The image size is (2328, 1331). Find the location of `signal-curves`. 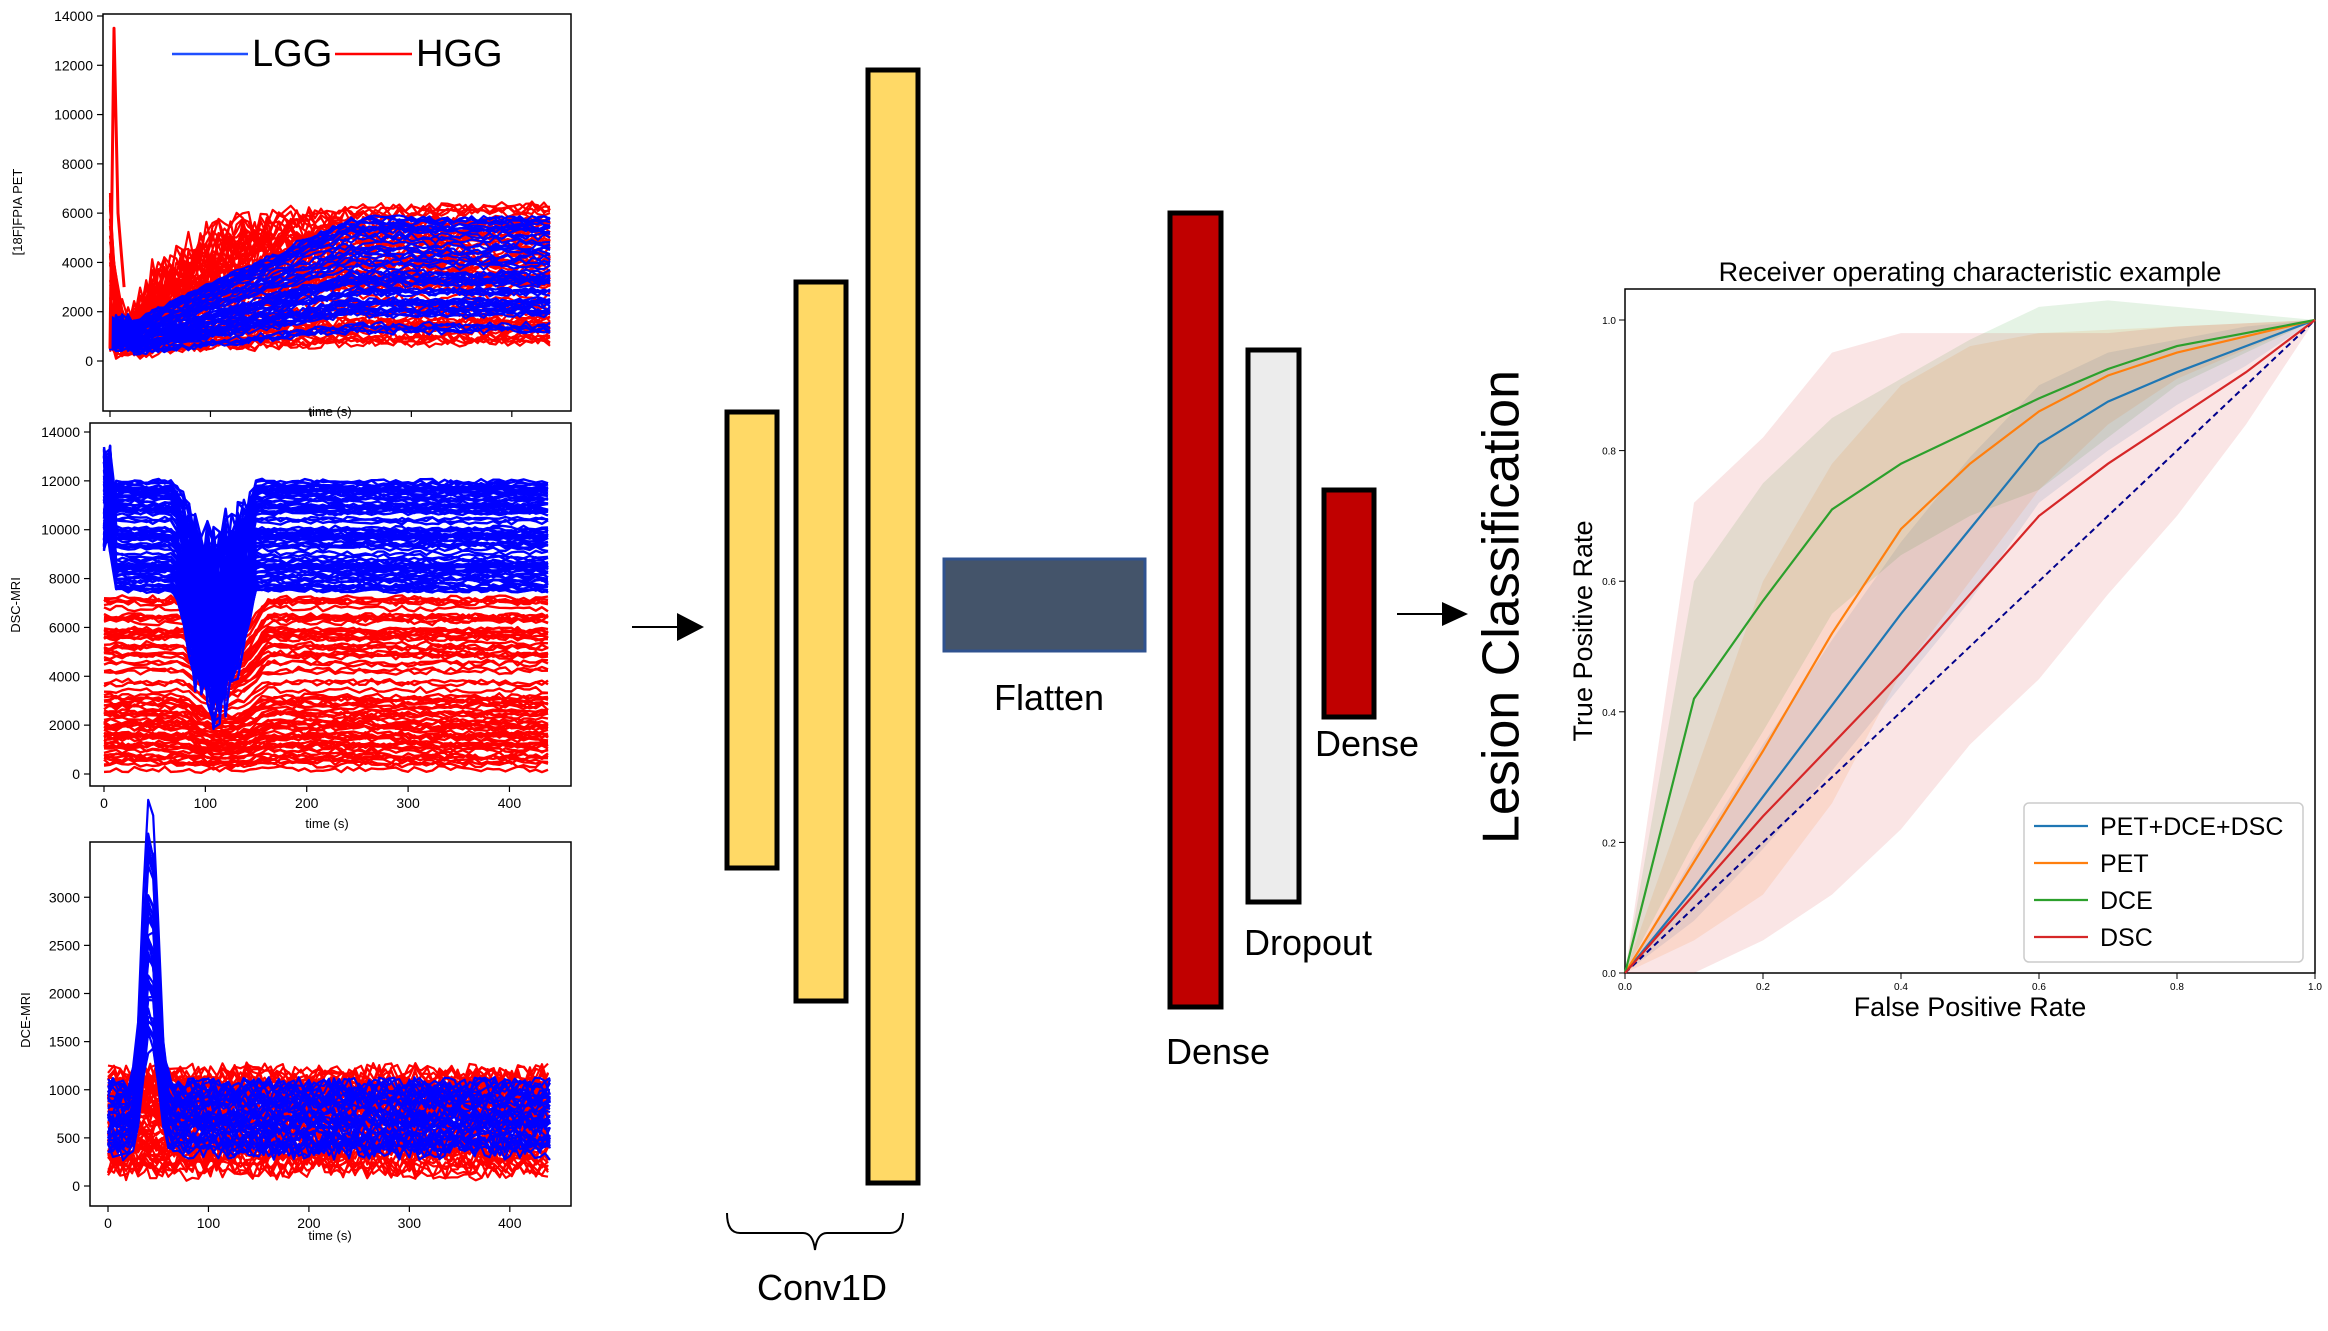

signal-curves is located at coordinates (329, 193).